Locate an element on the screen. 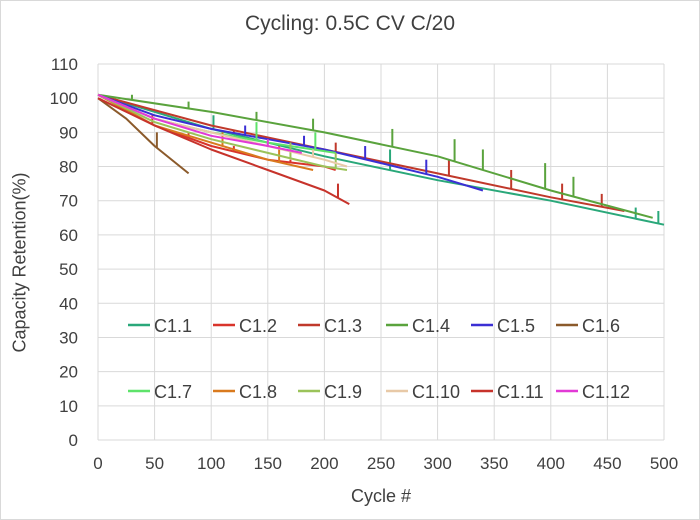 This screenshot has height=520, width=700. legend-label-c1-6: C1.6 is located at coordinates (601, 326).